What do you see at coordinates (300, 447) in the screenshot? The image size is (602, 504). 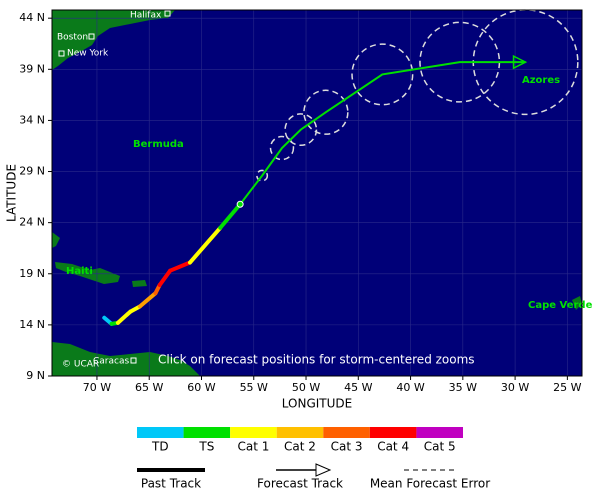 I see `legend-label: Cat 2` at bounding box center [300, 447].